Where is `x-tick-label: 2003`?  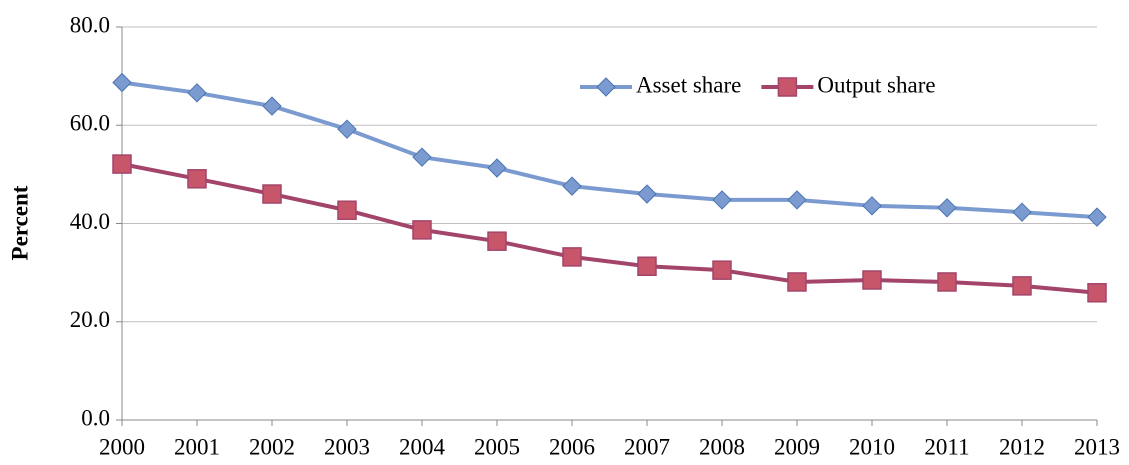 x-tick-label: 2003 is located at coordinates (347, 446).